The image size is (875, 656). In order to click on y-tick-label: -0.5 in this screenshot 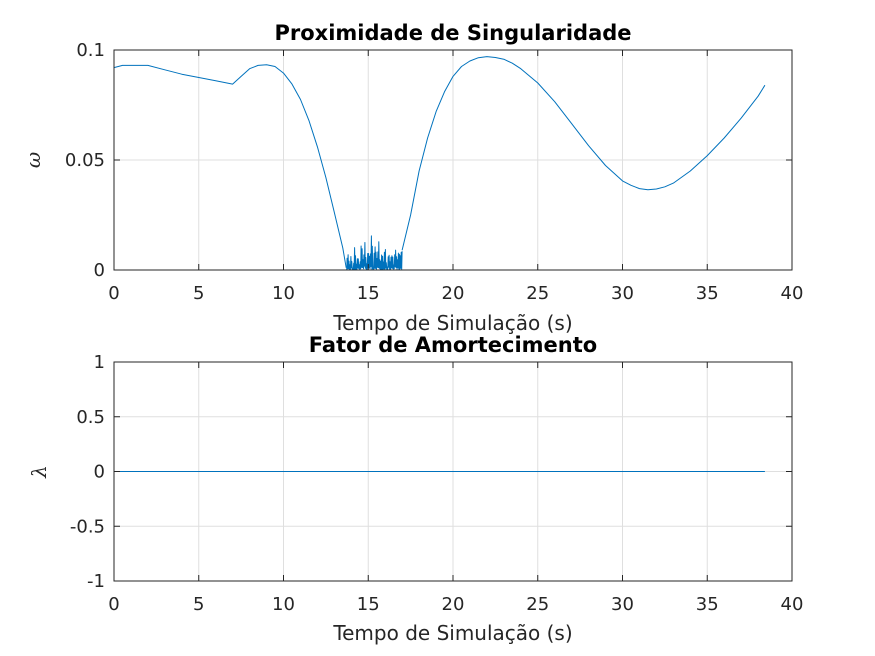, I will do `click(87, 526)`.